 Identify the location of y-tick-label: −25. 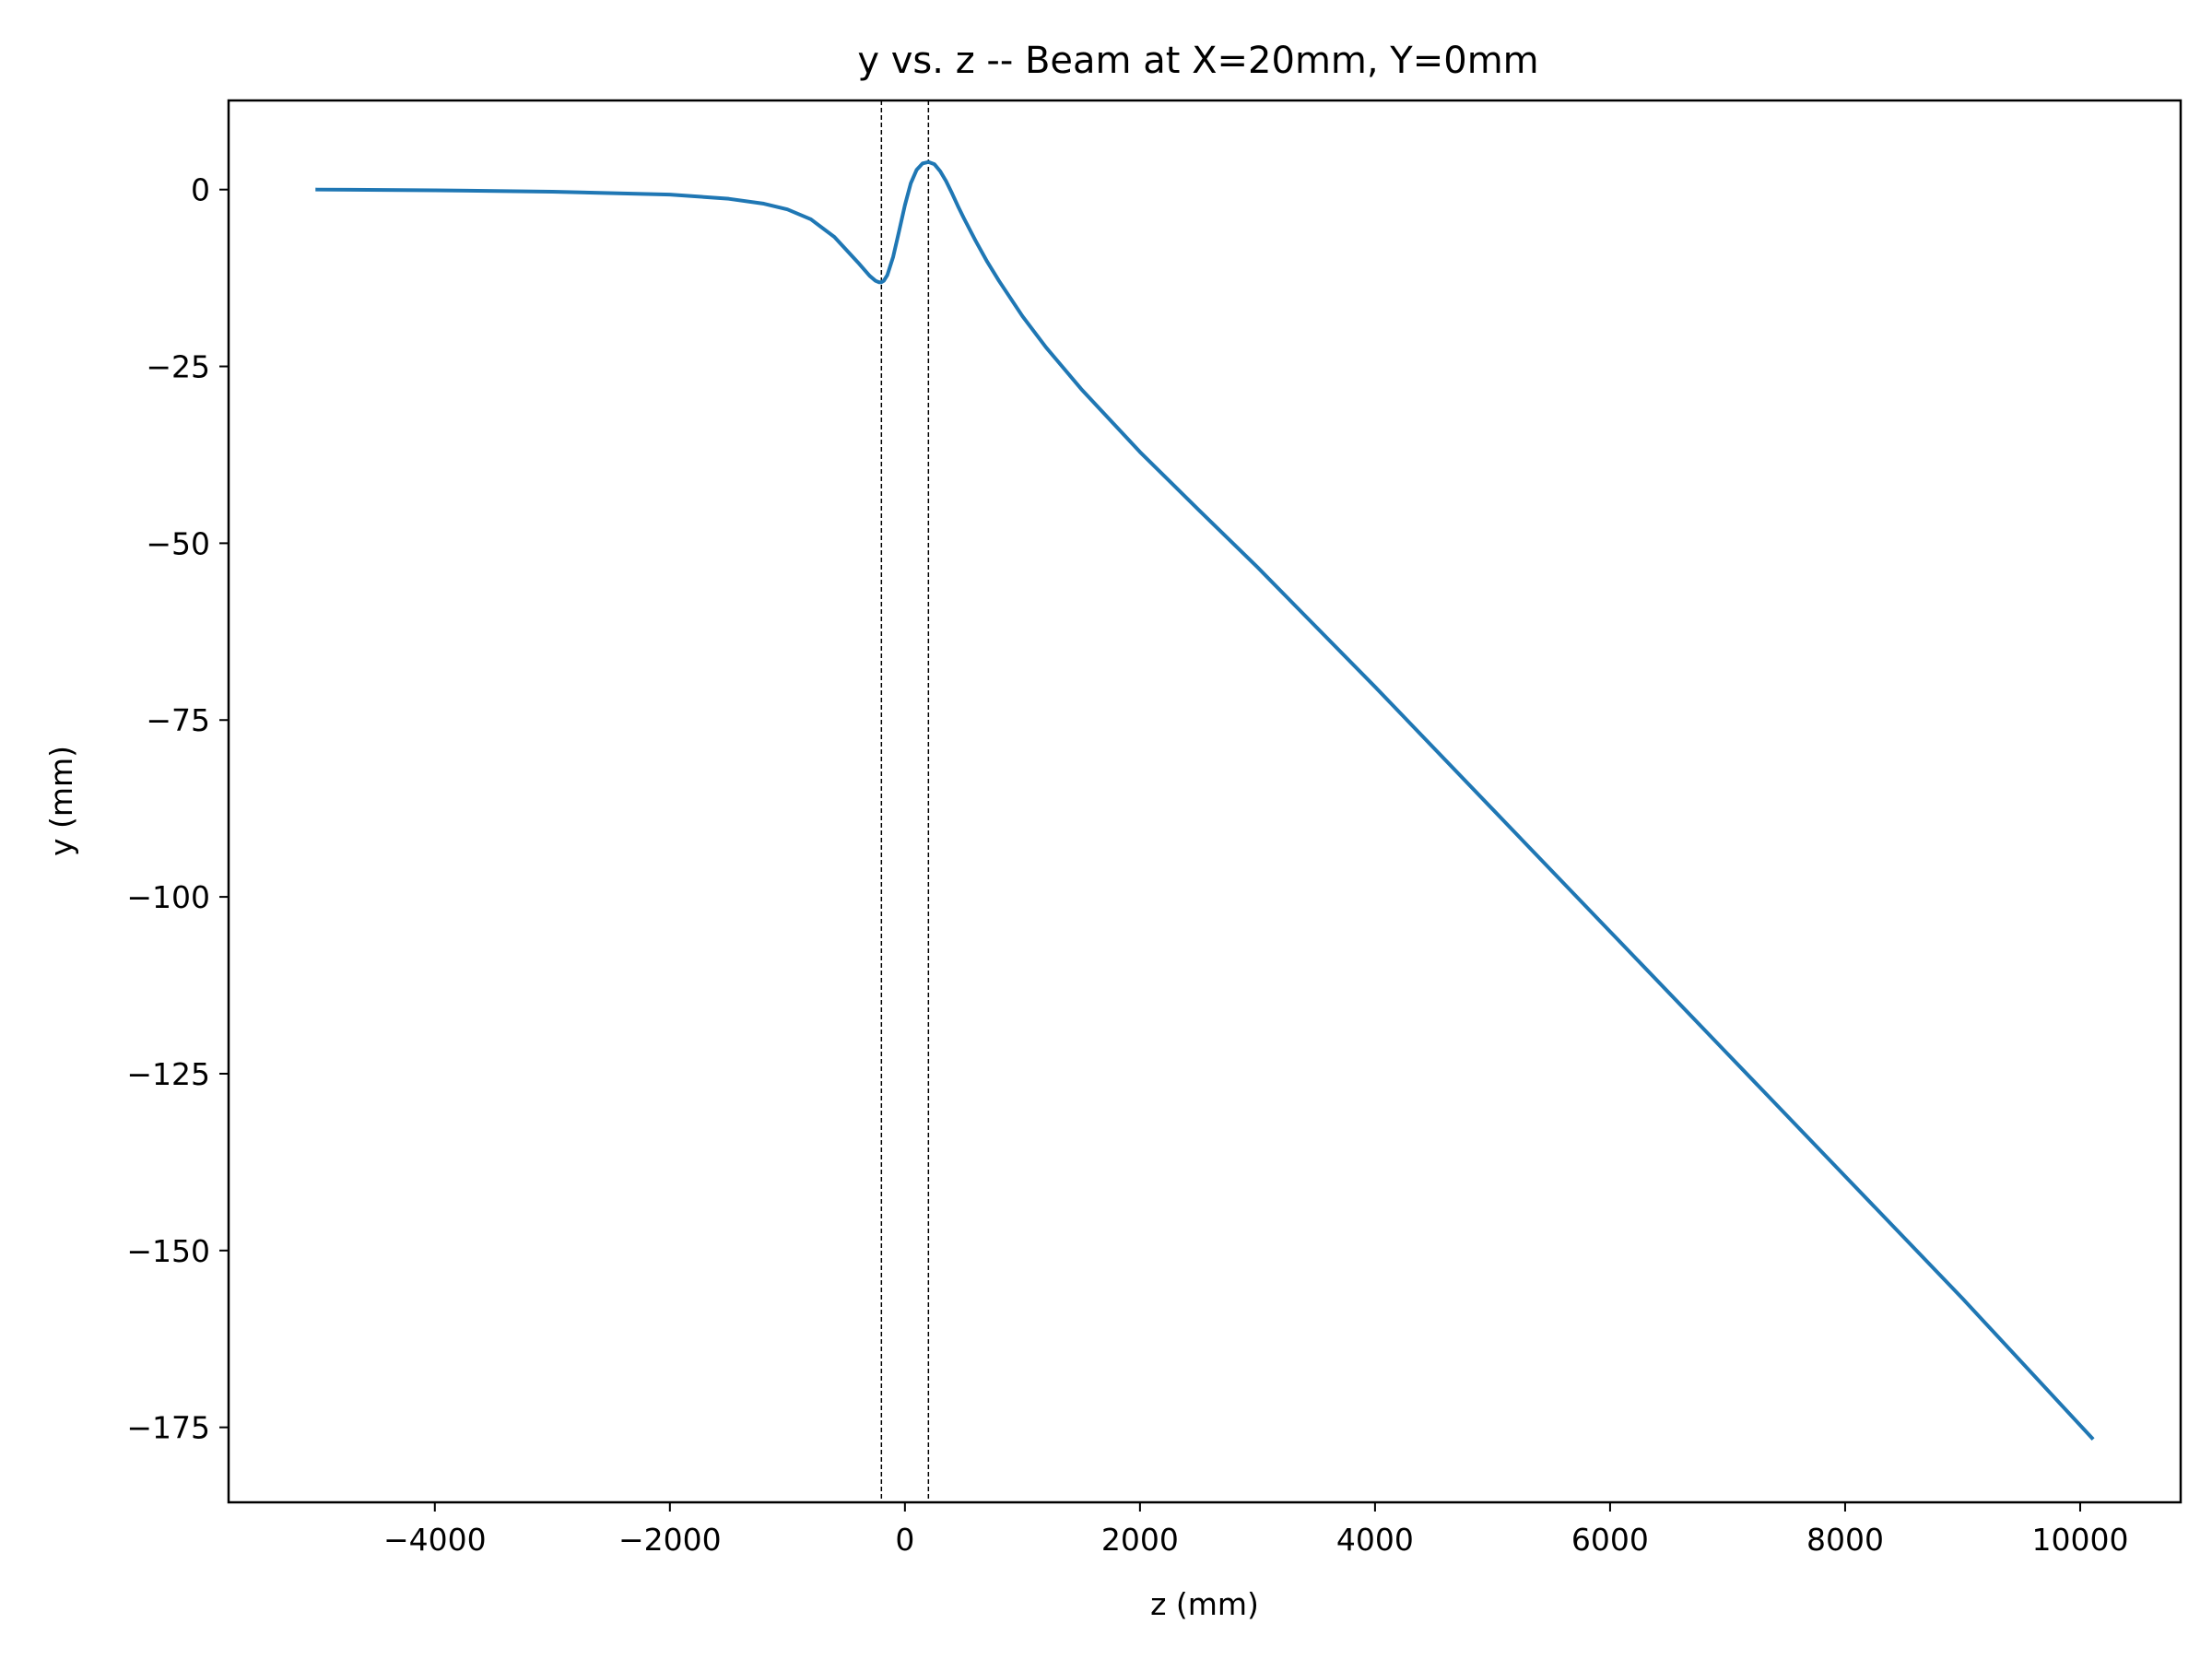
(178, 367).